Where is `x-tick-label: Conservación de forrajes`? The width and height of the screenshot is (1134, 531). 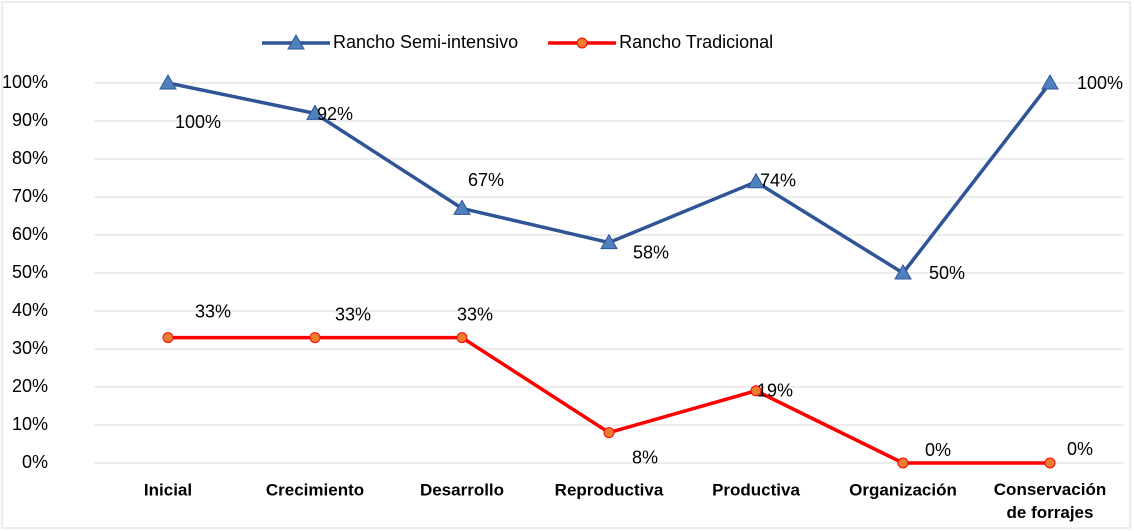 x-tick-label: Conservación de forrajes is located at coordinates (1050, 501).